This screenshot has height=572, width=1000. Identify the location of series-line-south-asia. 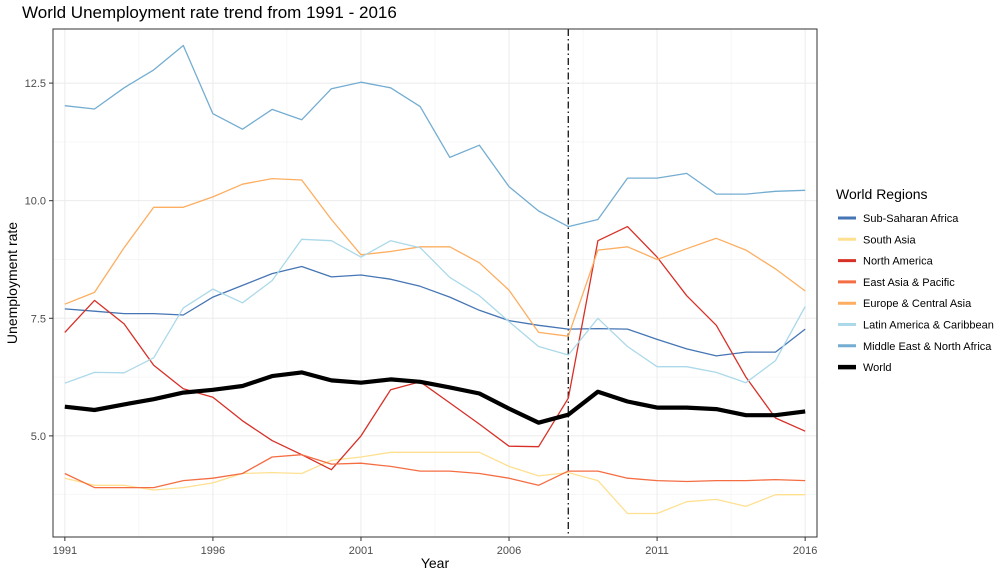
(435, 483).